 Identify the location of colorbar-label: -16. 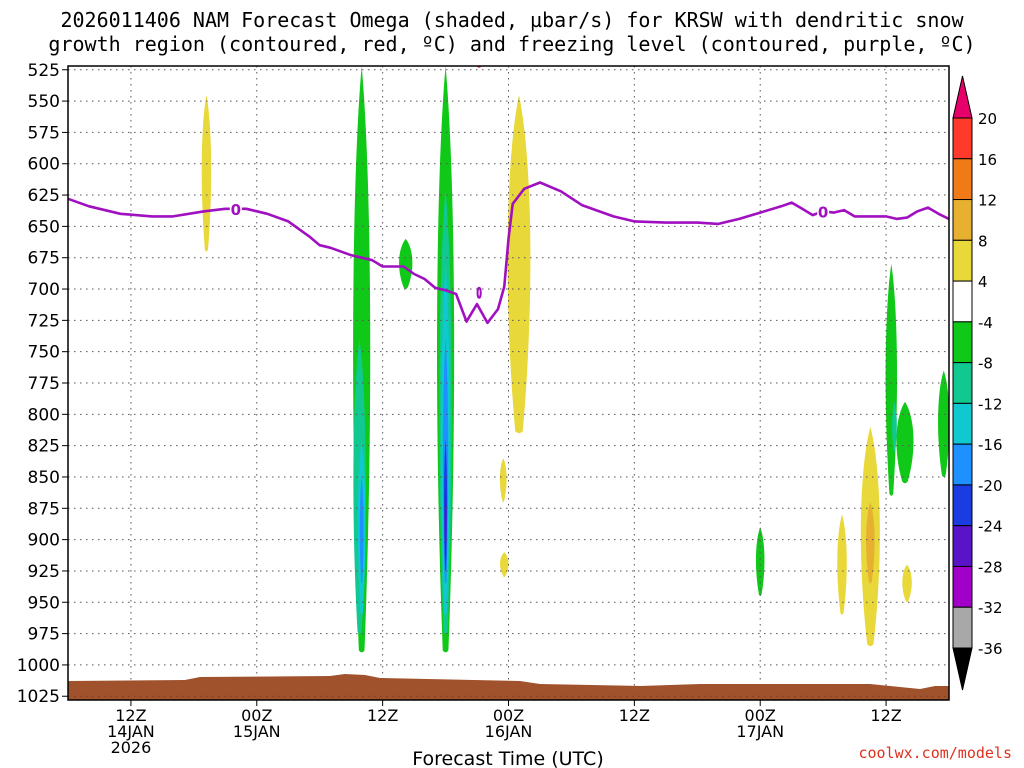
(990, 445).